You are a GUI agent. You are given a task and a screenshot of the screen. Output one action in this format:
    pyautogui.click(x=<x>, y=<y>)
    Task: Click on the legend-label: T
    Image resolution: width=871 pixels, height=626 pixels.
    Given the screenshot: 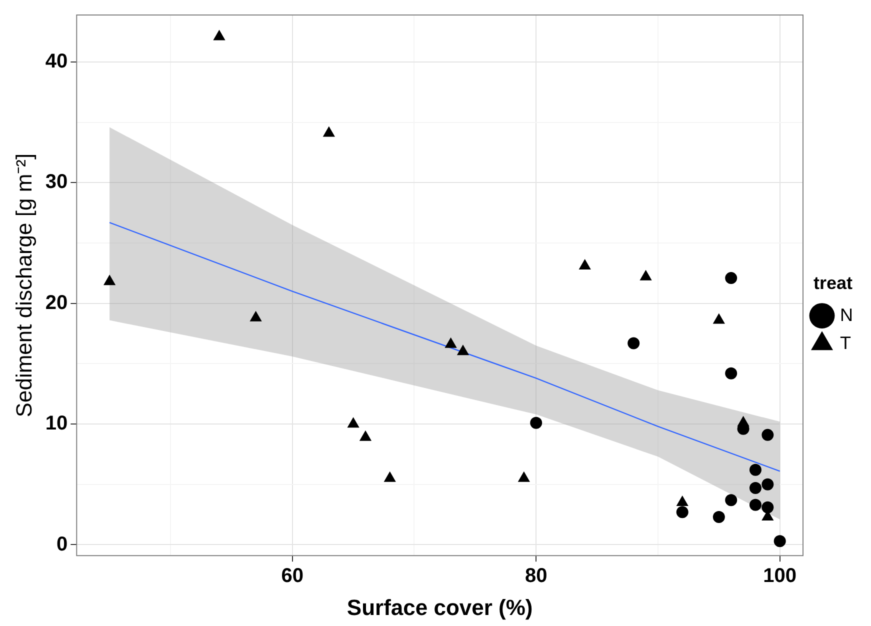 What is the action you would take?
    pyautogui.click(x=845, y=342)
    